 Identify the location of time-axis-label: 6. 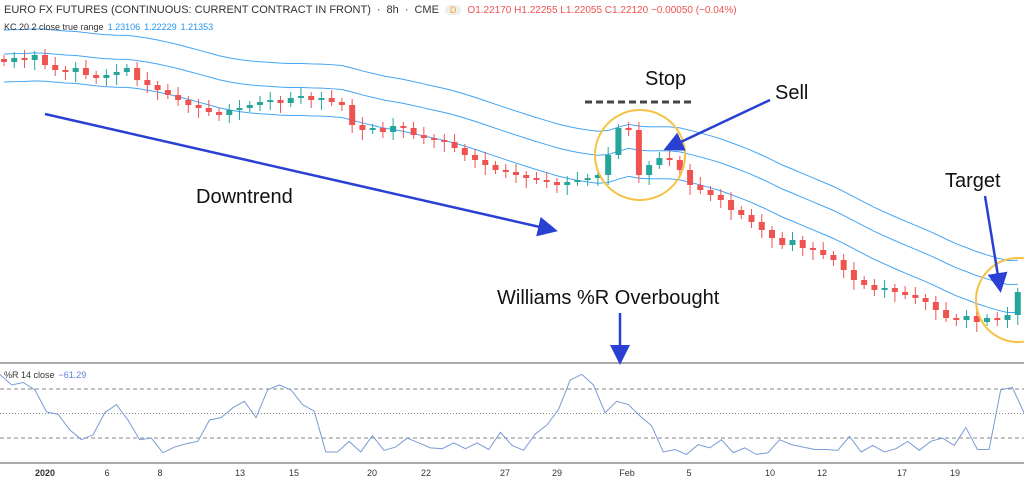
(107, 473).